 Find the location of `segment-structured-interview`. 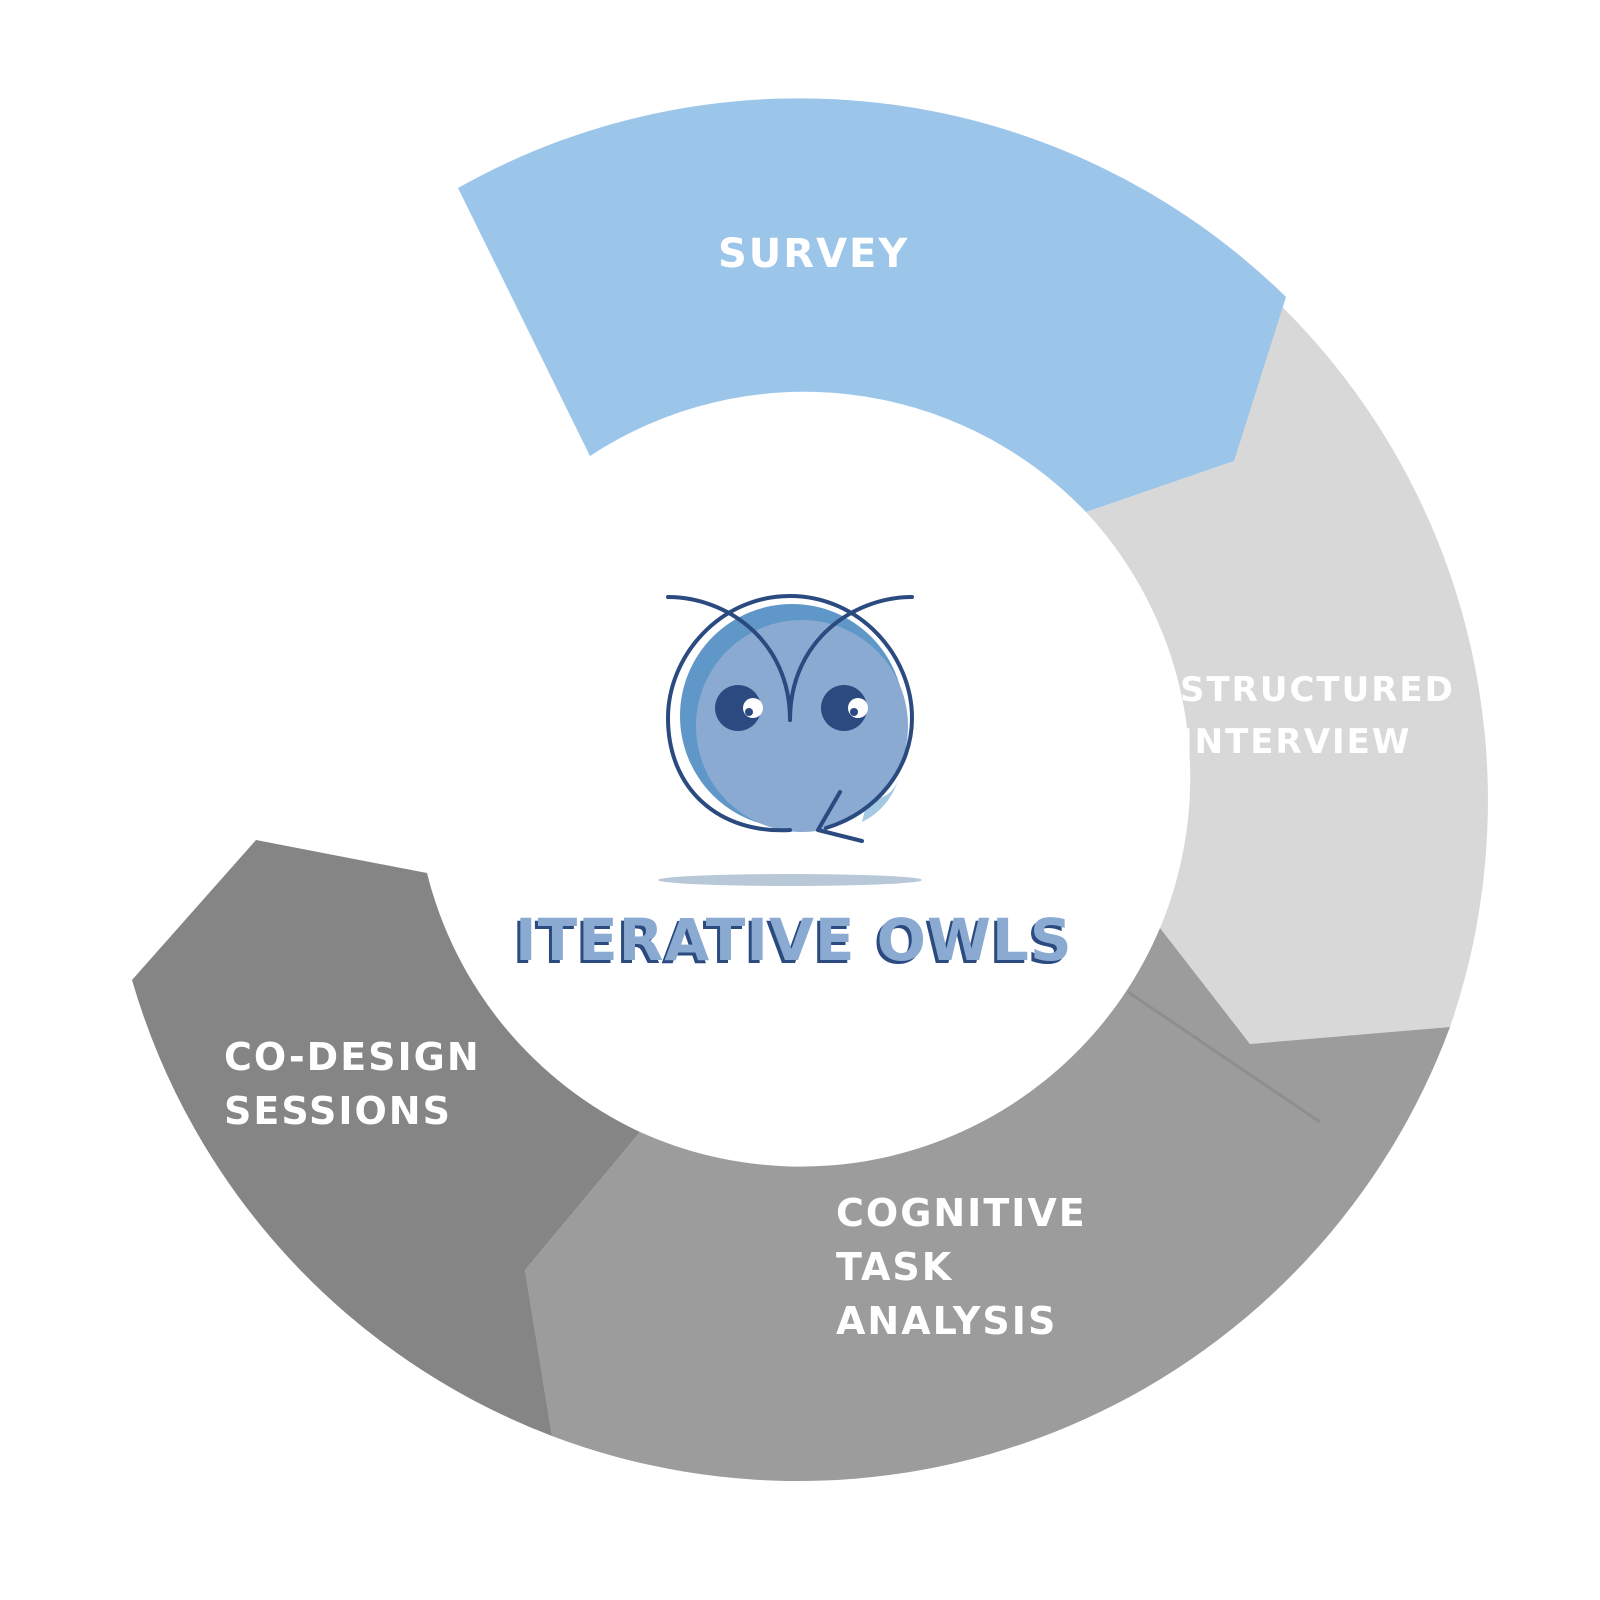

segment-structured-interview is located at coordinates (1287, 670).